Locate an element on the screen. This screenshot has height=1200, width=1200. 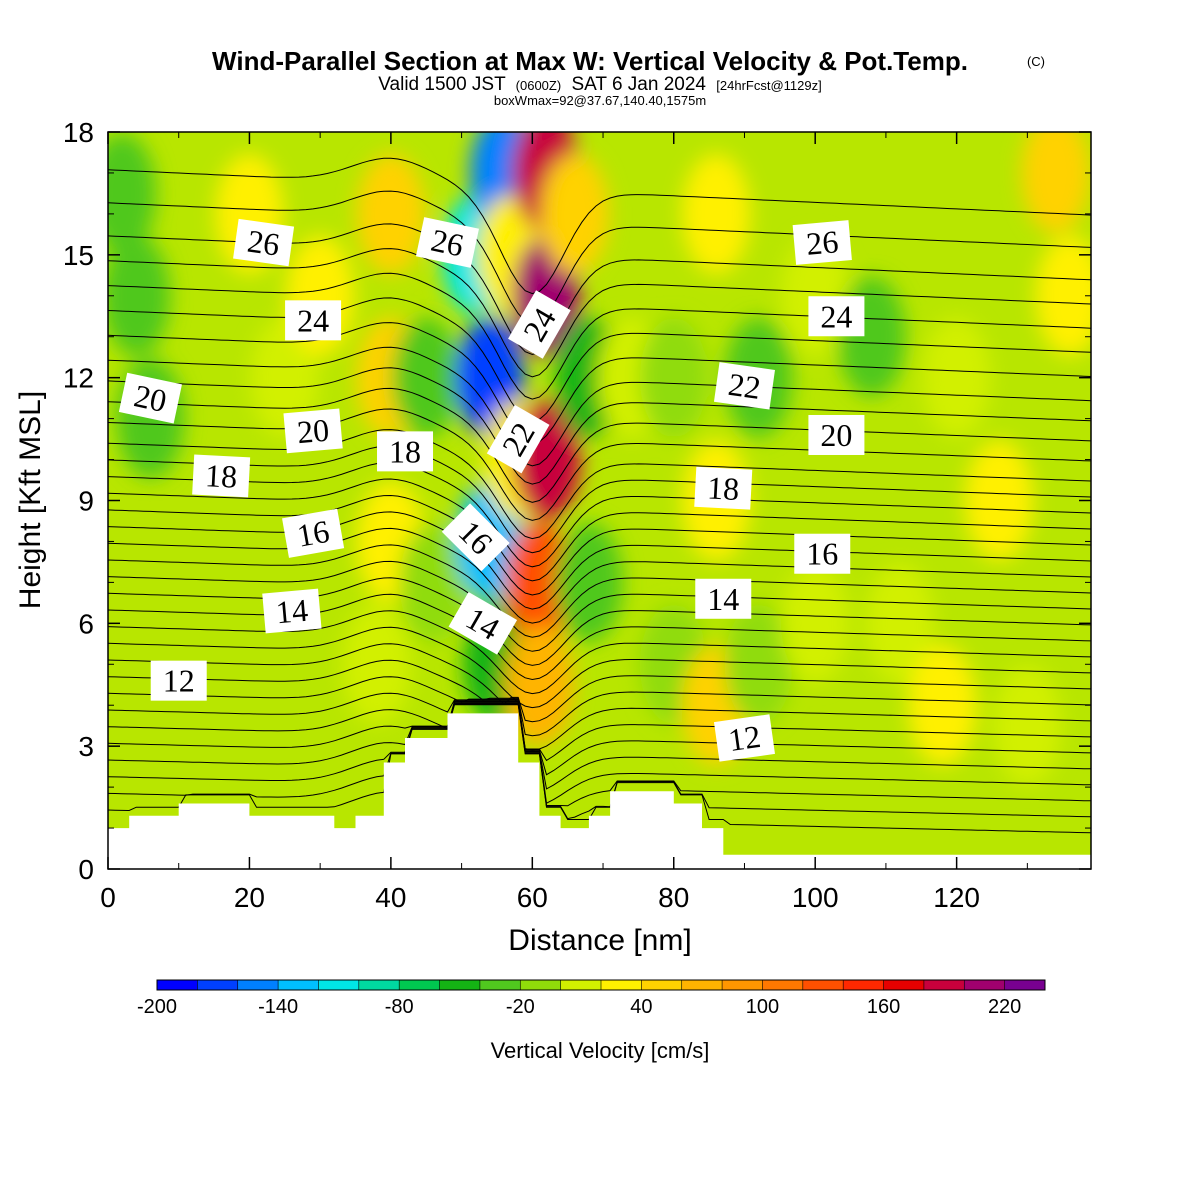
x-tick-label: 60 is located at coordinates (532, 897).